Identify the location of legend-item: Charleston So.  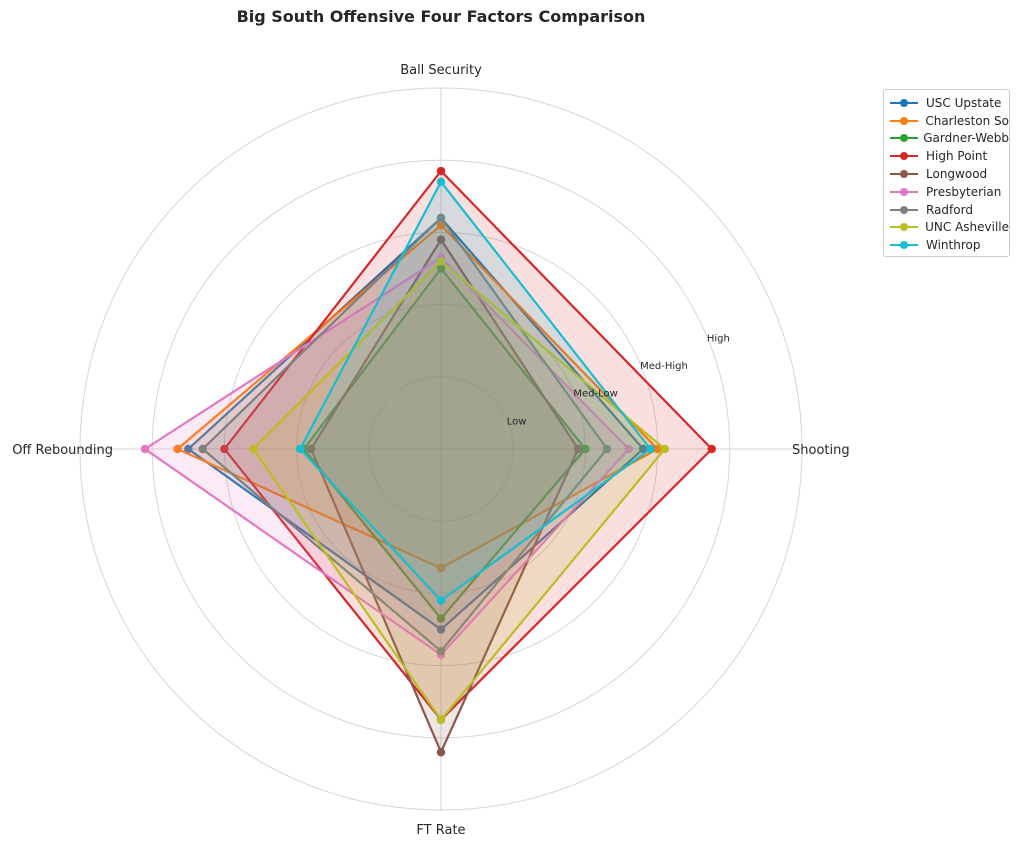
(946, 121).